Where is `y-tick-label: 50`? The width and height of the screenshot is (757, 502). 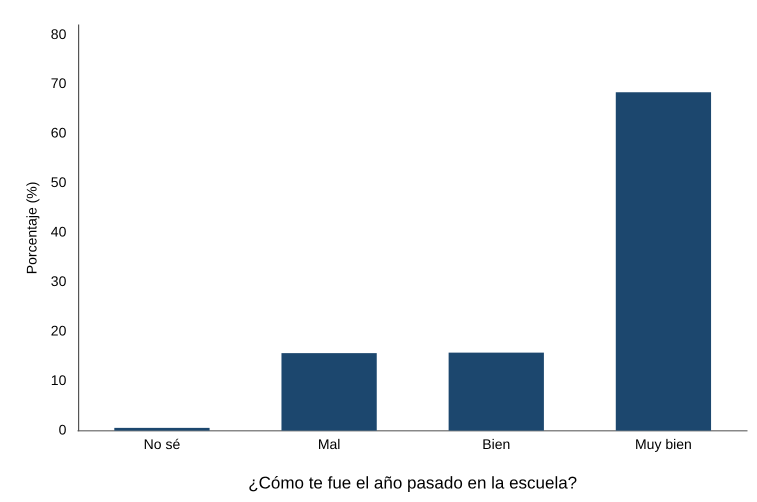
y-tick-label: 50 is located at coordinates (58, 182).